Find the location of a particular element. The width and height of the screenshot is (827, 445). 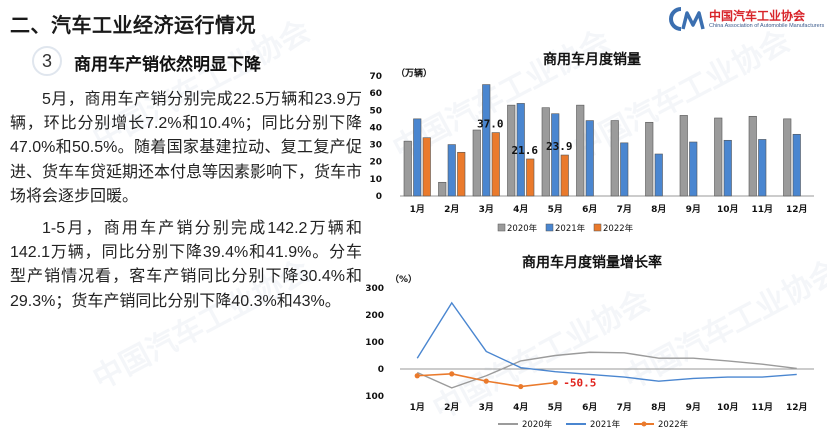

y-tick-label: 200 is located at coordinates (375, 316).